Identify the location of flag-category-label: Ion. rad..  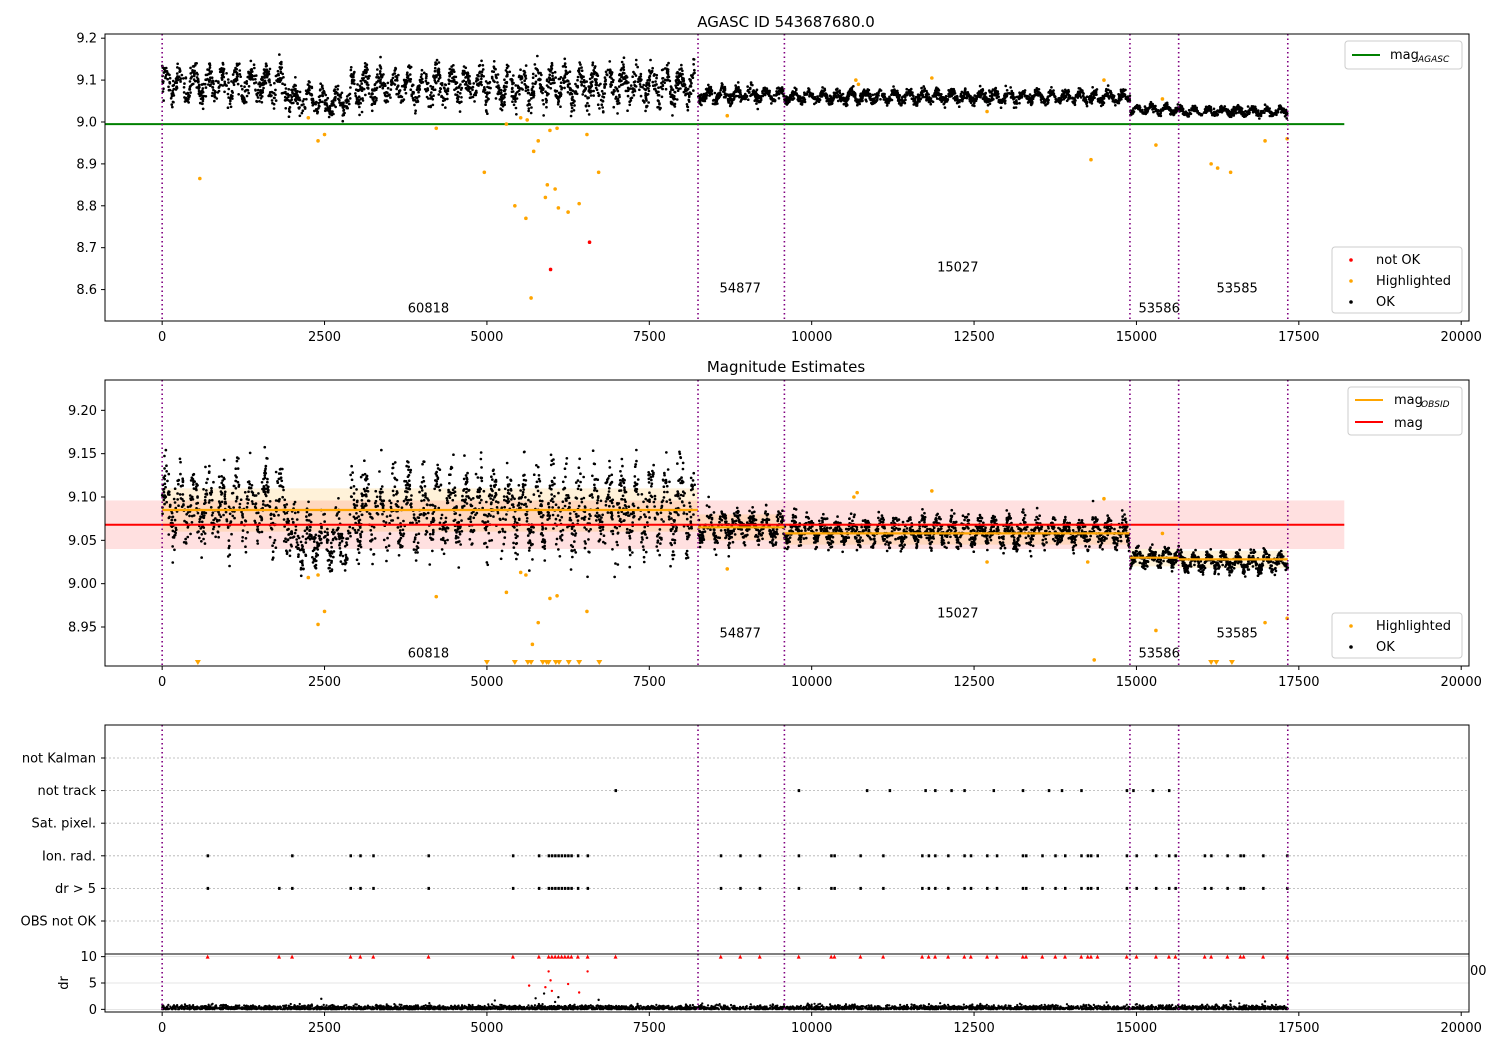
(69, 856).